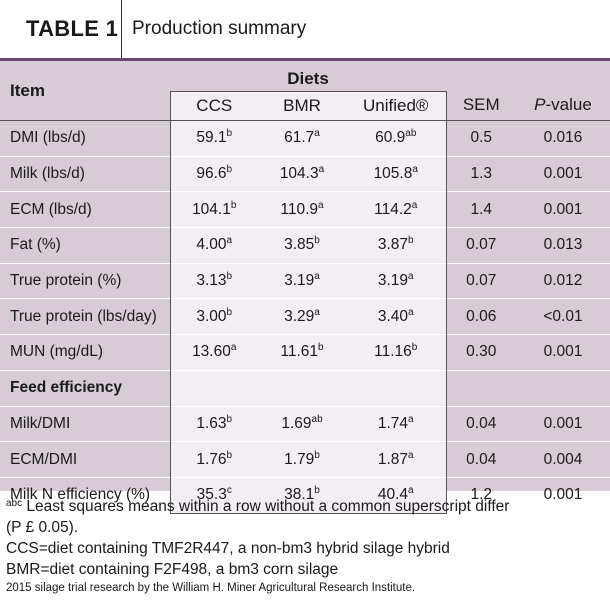 The height and width of the screenshot is (607, 610). I want to click on empty-cell, so click(302, 387).